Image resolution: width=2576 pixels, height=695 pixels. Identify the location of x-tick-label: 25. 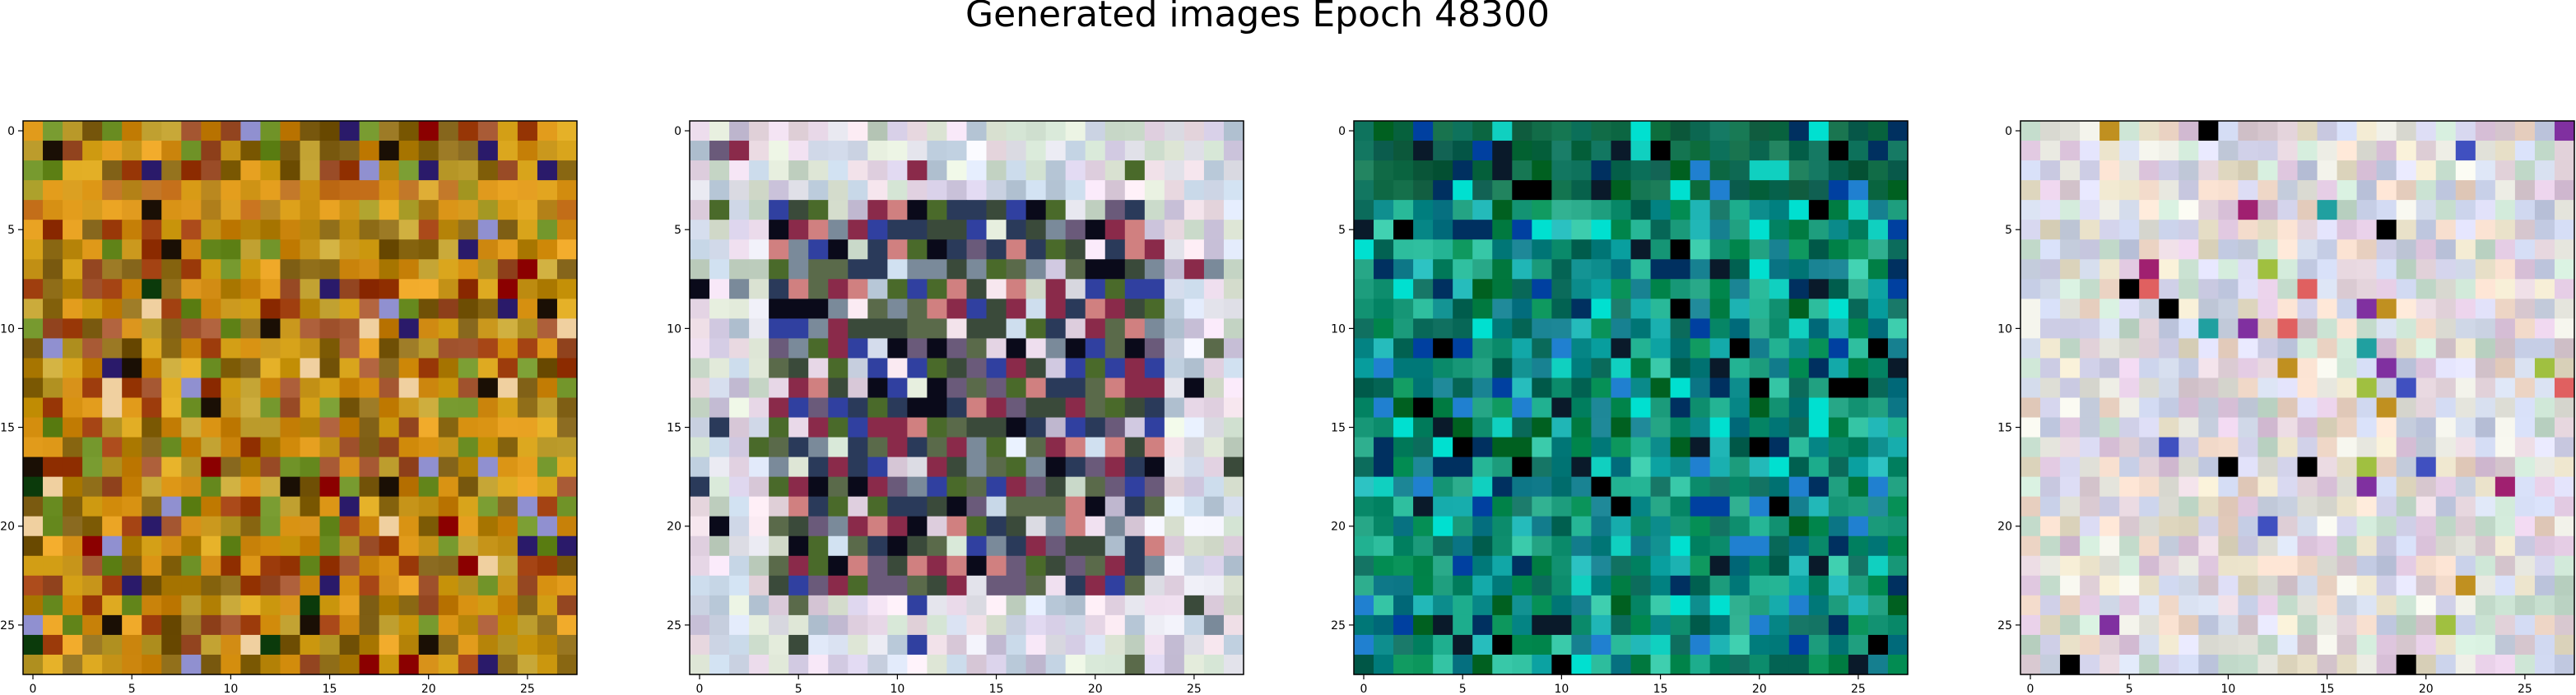
(1194, 689).